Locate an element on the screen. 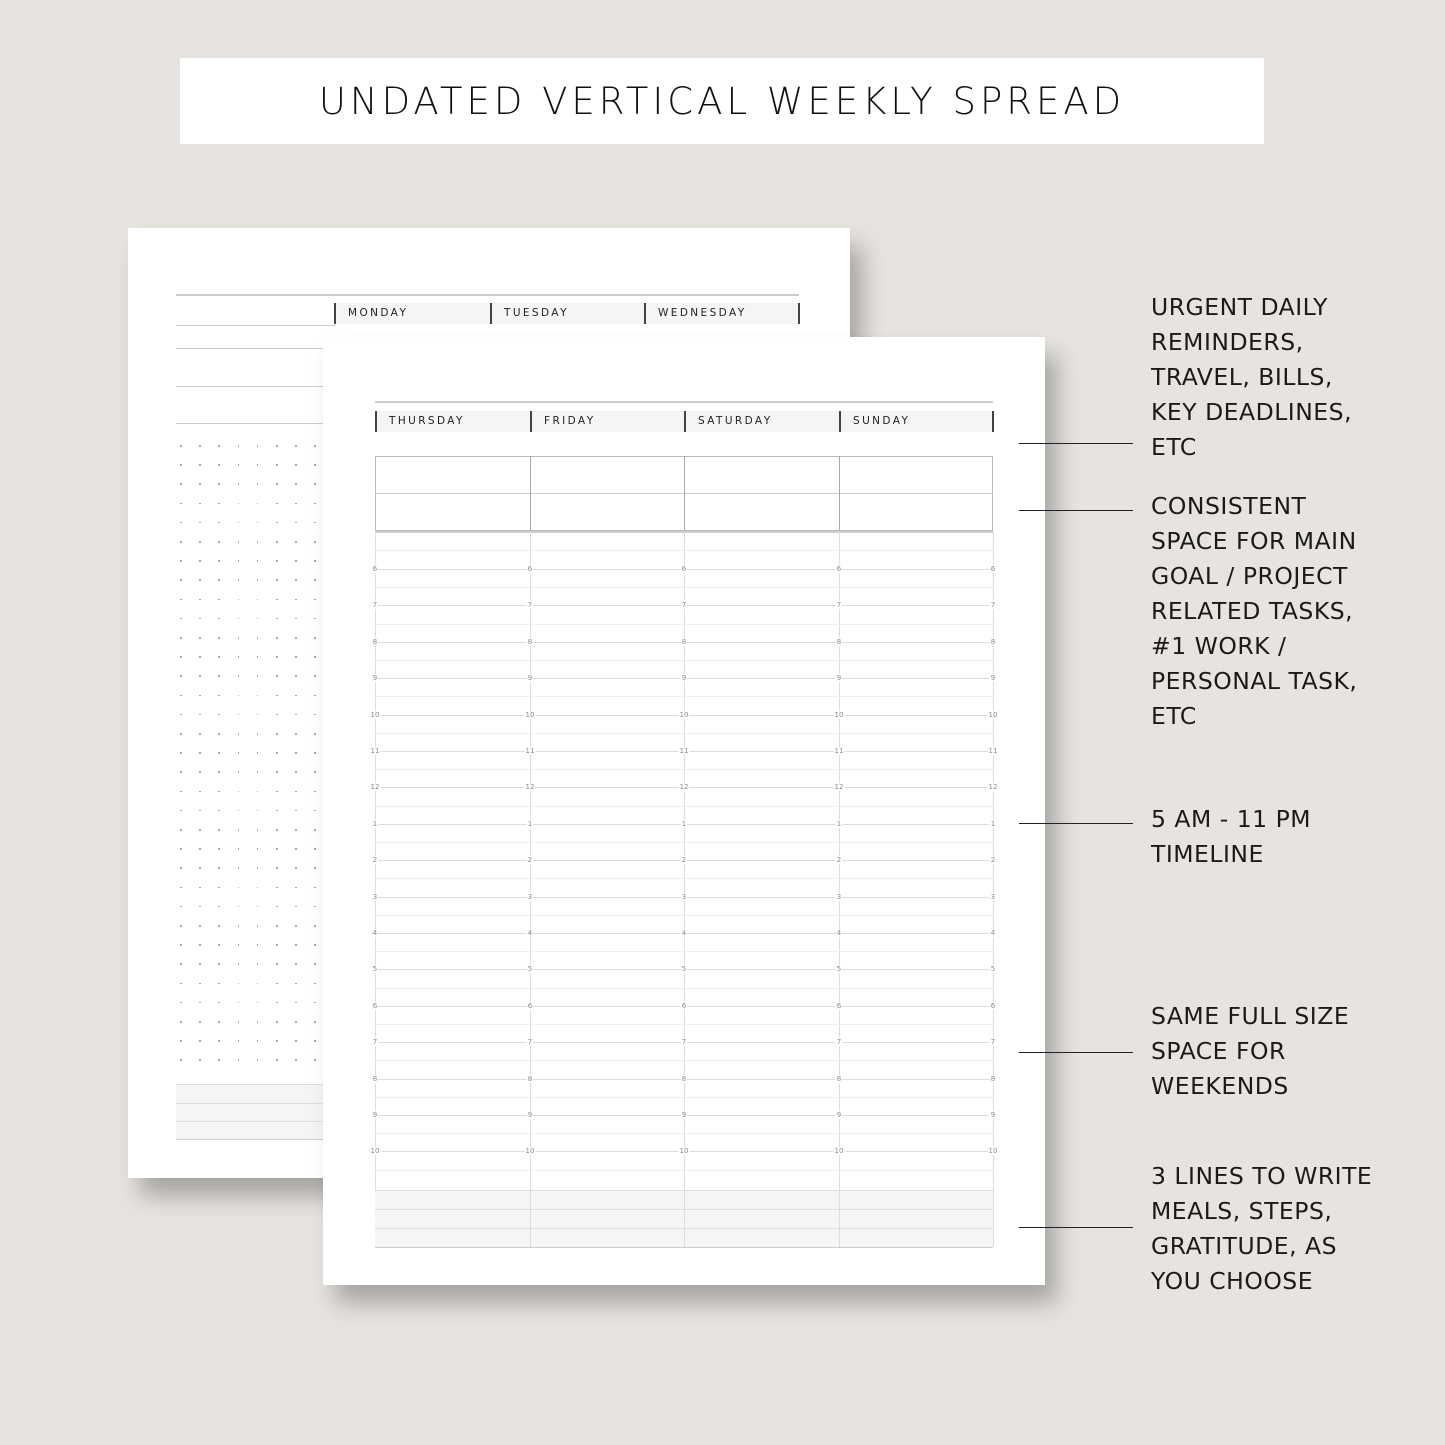  hour-label: 1 is located at coordinates (839, 823).